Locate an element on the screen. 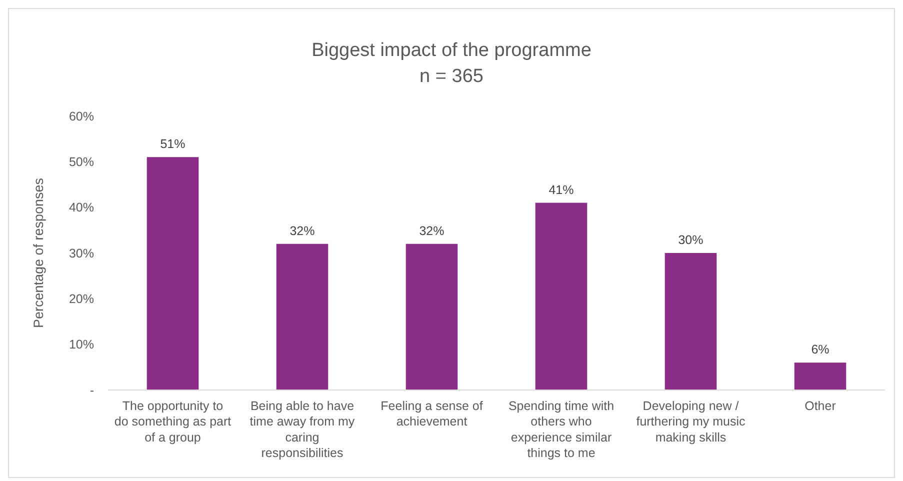 The height and width of the screenshot is (481, 903). y-tick-label: 50% is located at coordinates (81, 162).